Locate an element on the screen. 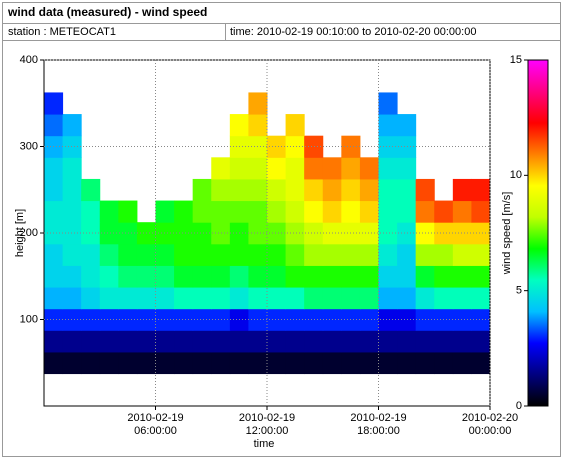 The width and height of the screenshot is (564, 462). y-tick-label: 400 is located at coordinates (29, 60).